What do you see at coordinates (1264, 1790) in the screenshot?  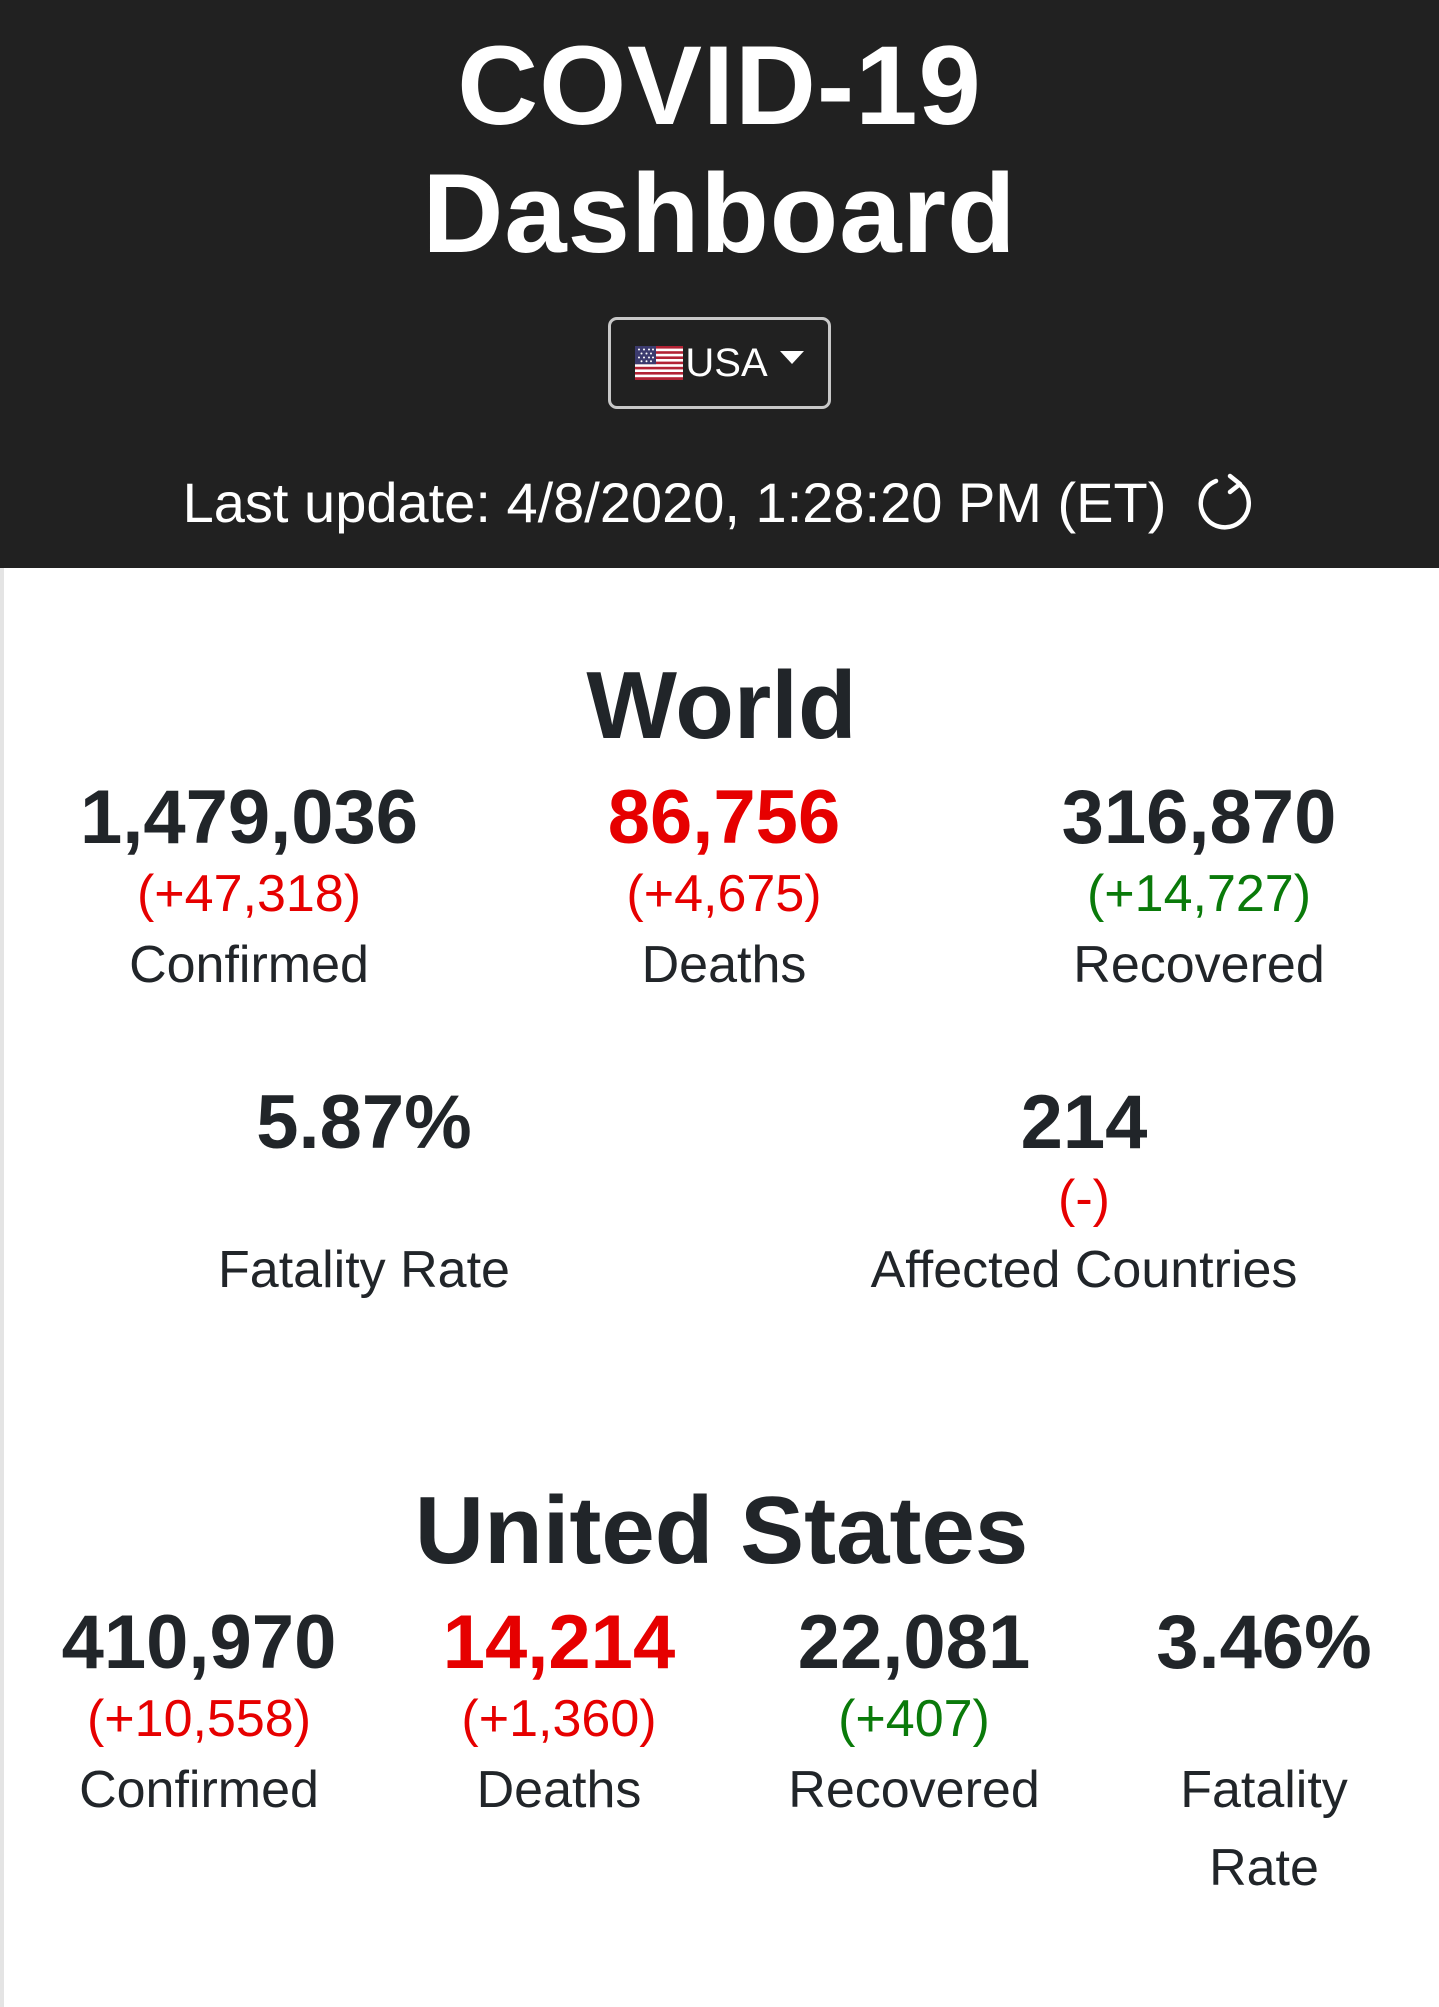 I see `us-fatality-rate-label-line1: Fatality` at bounding box center [1264, 1790].